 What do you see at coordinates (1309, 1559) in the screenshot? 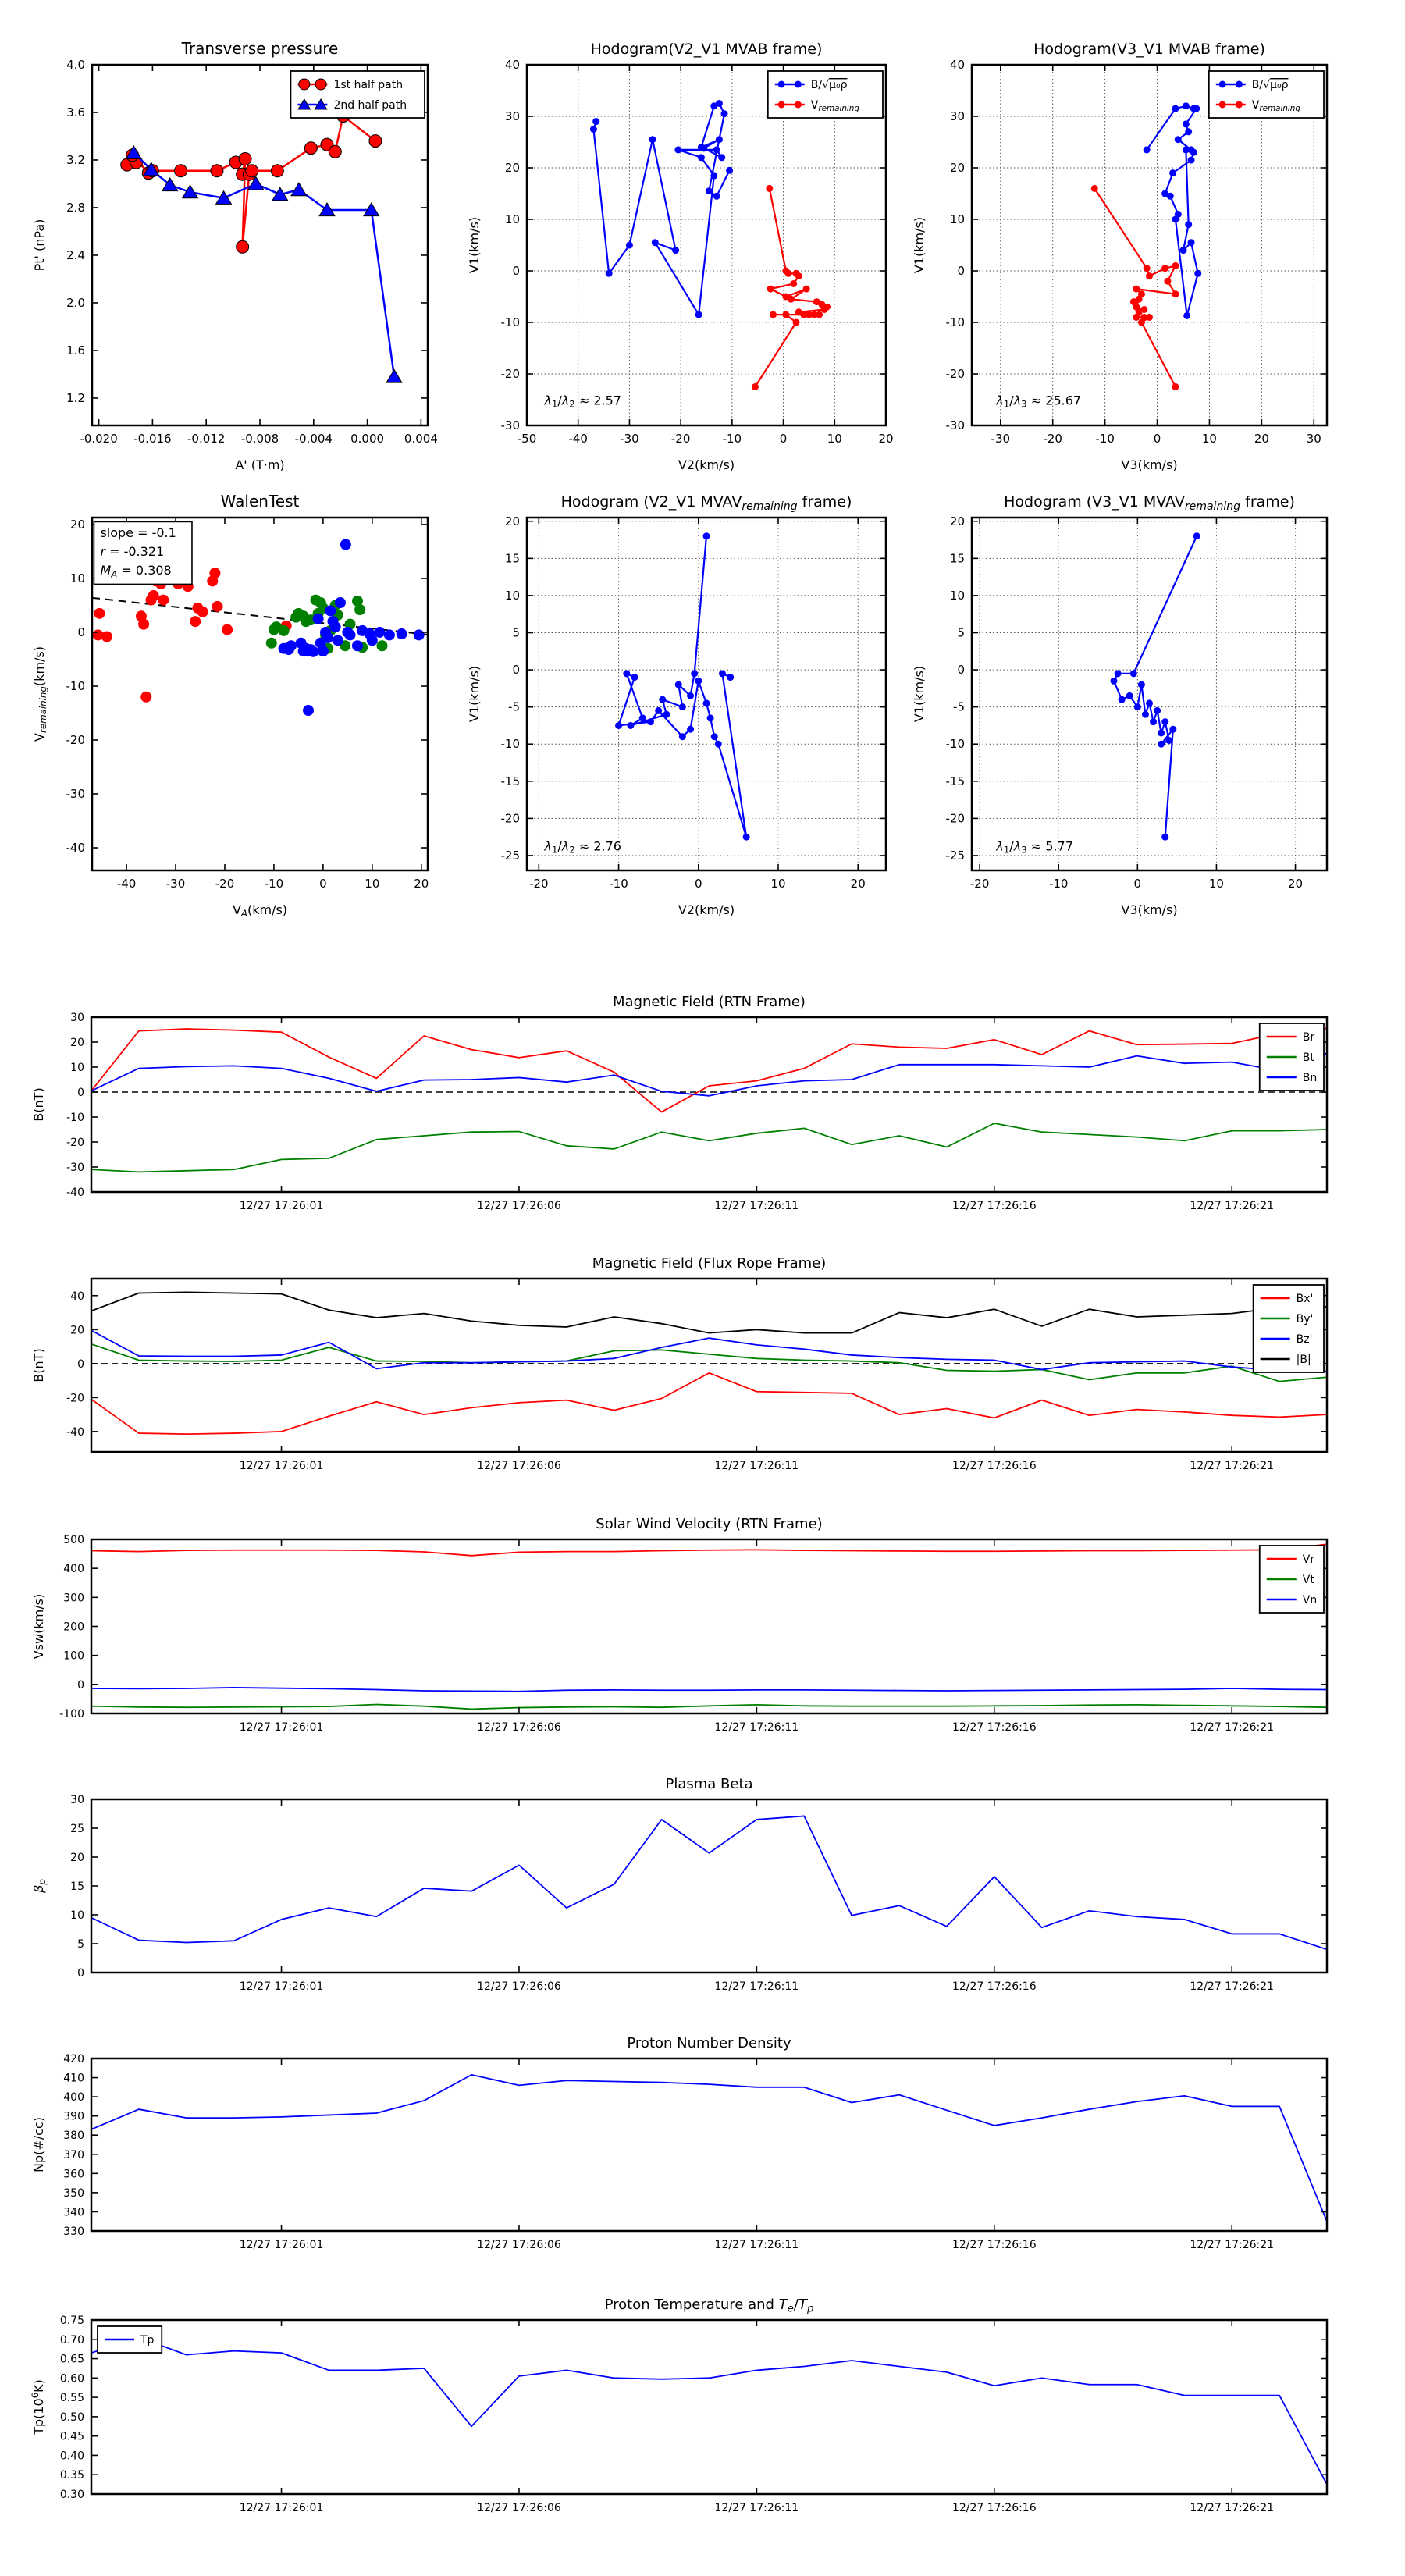
I see `svg-text: Vr` at bounding box center [1309, 1559].